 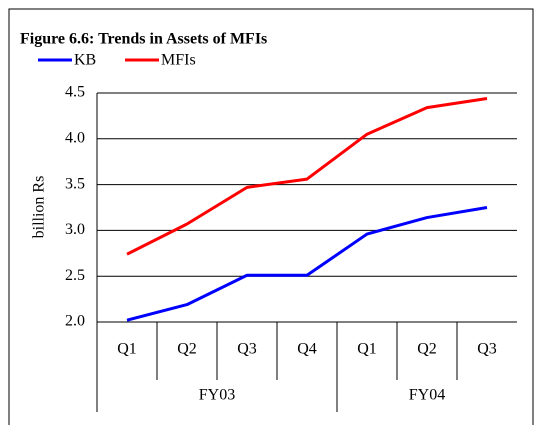 What do you see at coordinates (307, 349) in the screenshot?
I see `x-tick-label: Q4` at bounding box center [307, 349].